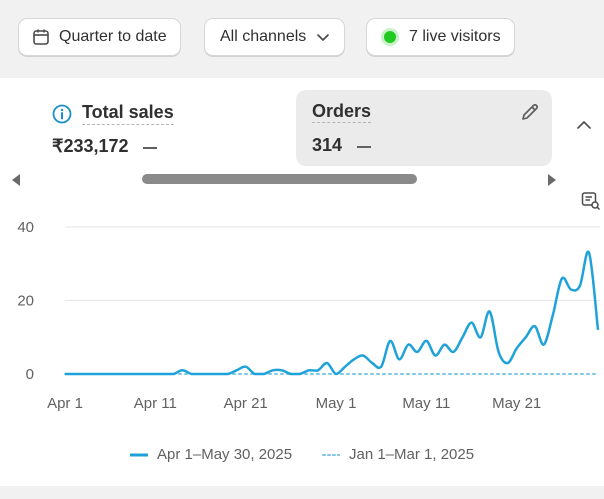 The height and width of the screenshot is (499, 604). What do you see at coordinates (516, 403) in the screenshot?
I see `x-tick-label: May 21` at bounding box center [516, 403].